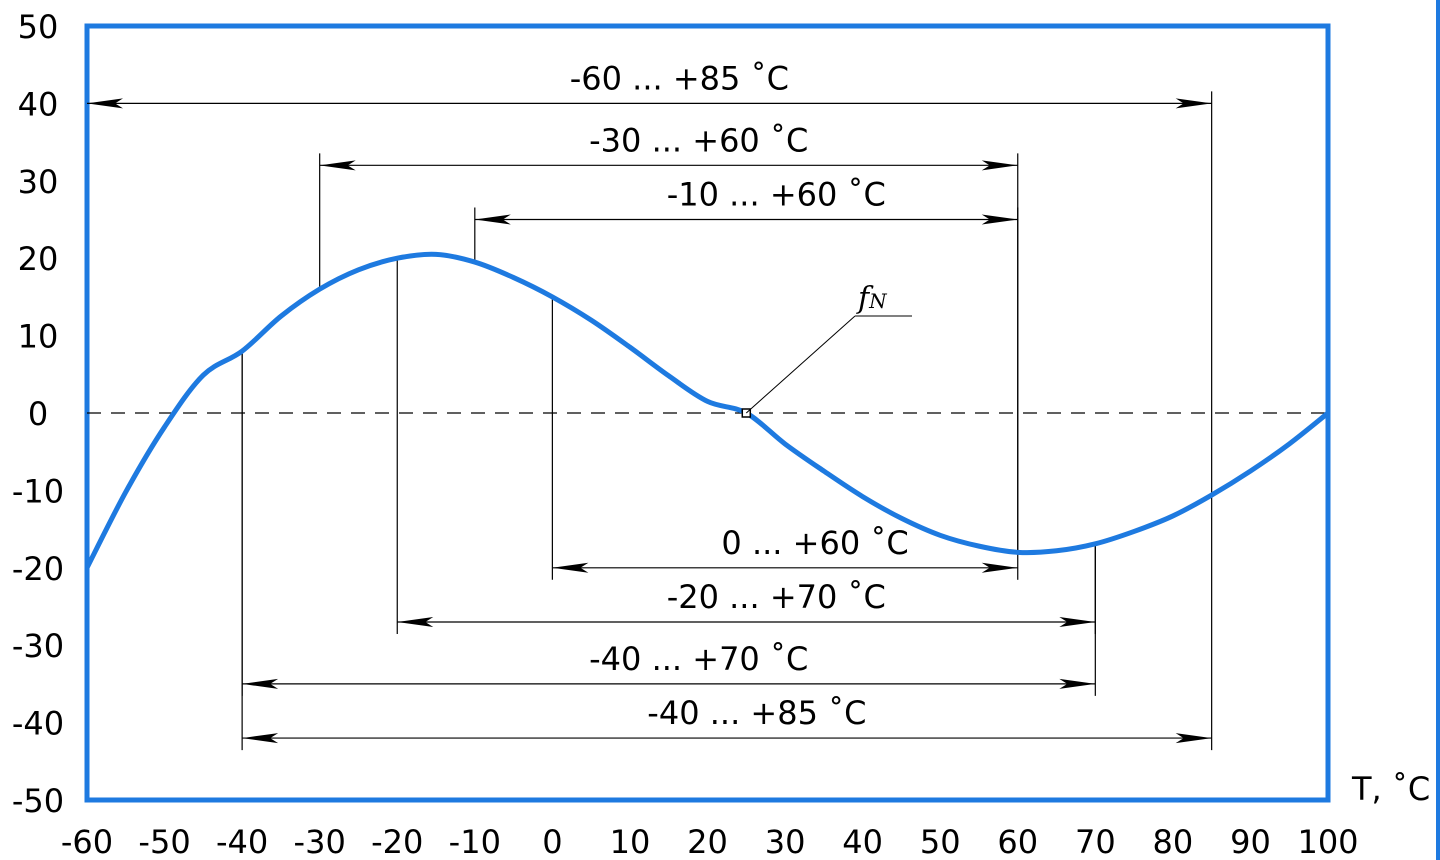 This screenshot has height=860, width=1440. Describe the element at coordinates (940, 841) in the screenshot. I see `x-tick-label: 50` at that location.